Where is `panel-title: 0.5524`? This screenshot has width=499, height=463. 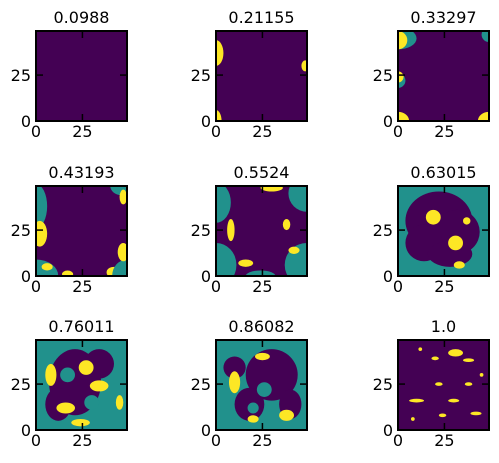 panel-title: 0.5524 is located at coordinates (262, 172).